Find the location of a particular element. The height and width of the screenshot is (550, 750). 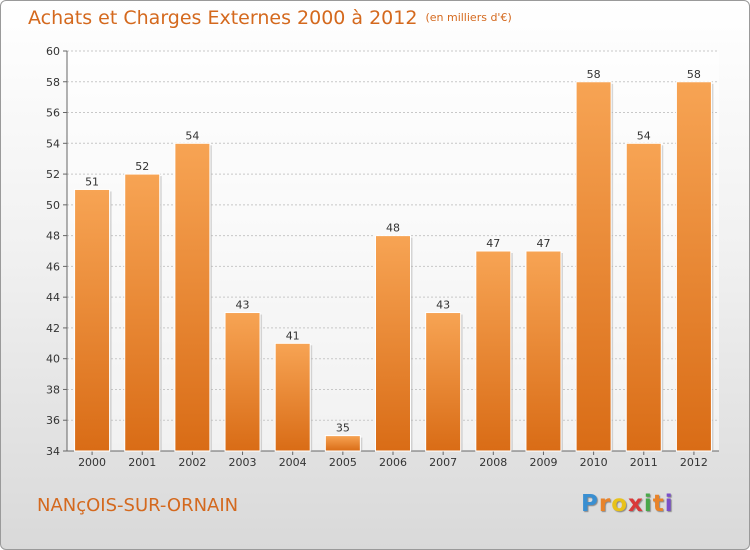

y-tick-label: 48 is located at coordinates (53, 236).